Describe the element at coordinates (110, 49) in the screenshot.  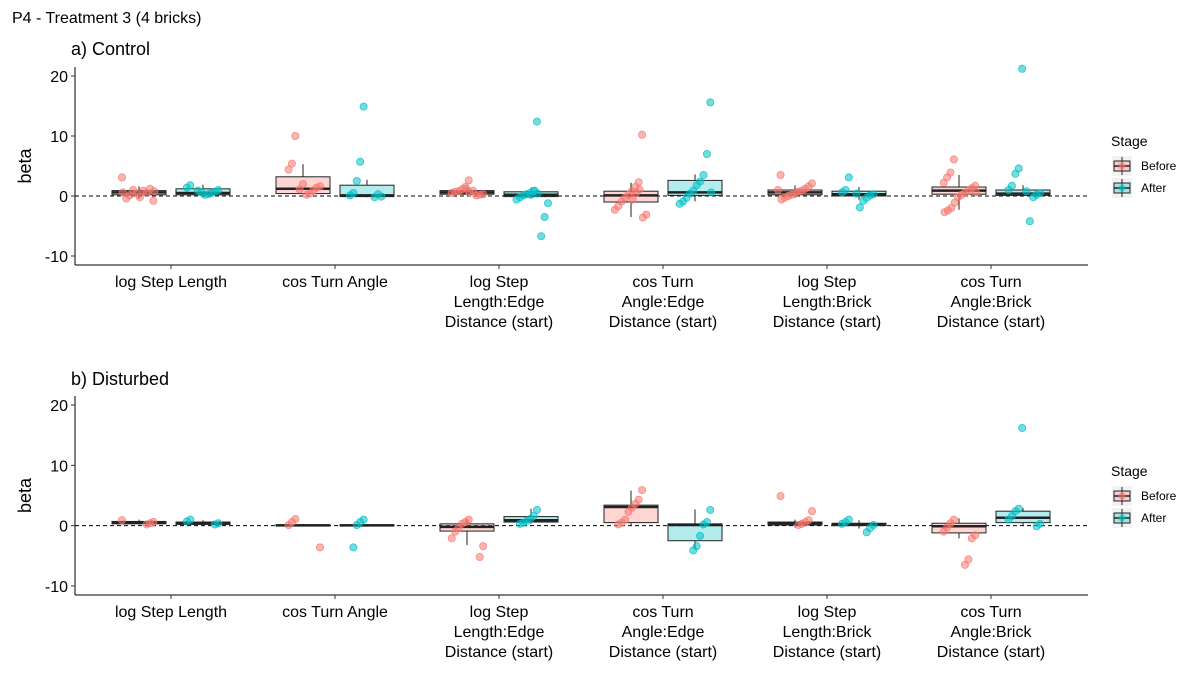
I see `panel-title: a) Control` at that location.